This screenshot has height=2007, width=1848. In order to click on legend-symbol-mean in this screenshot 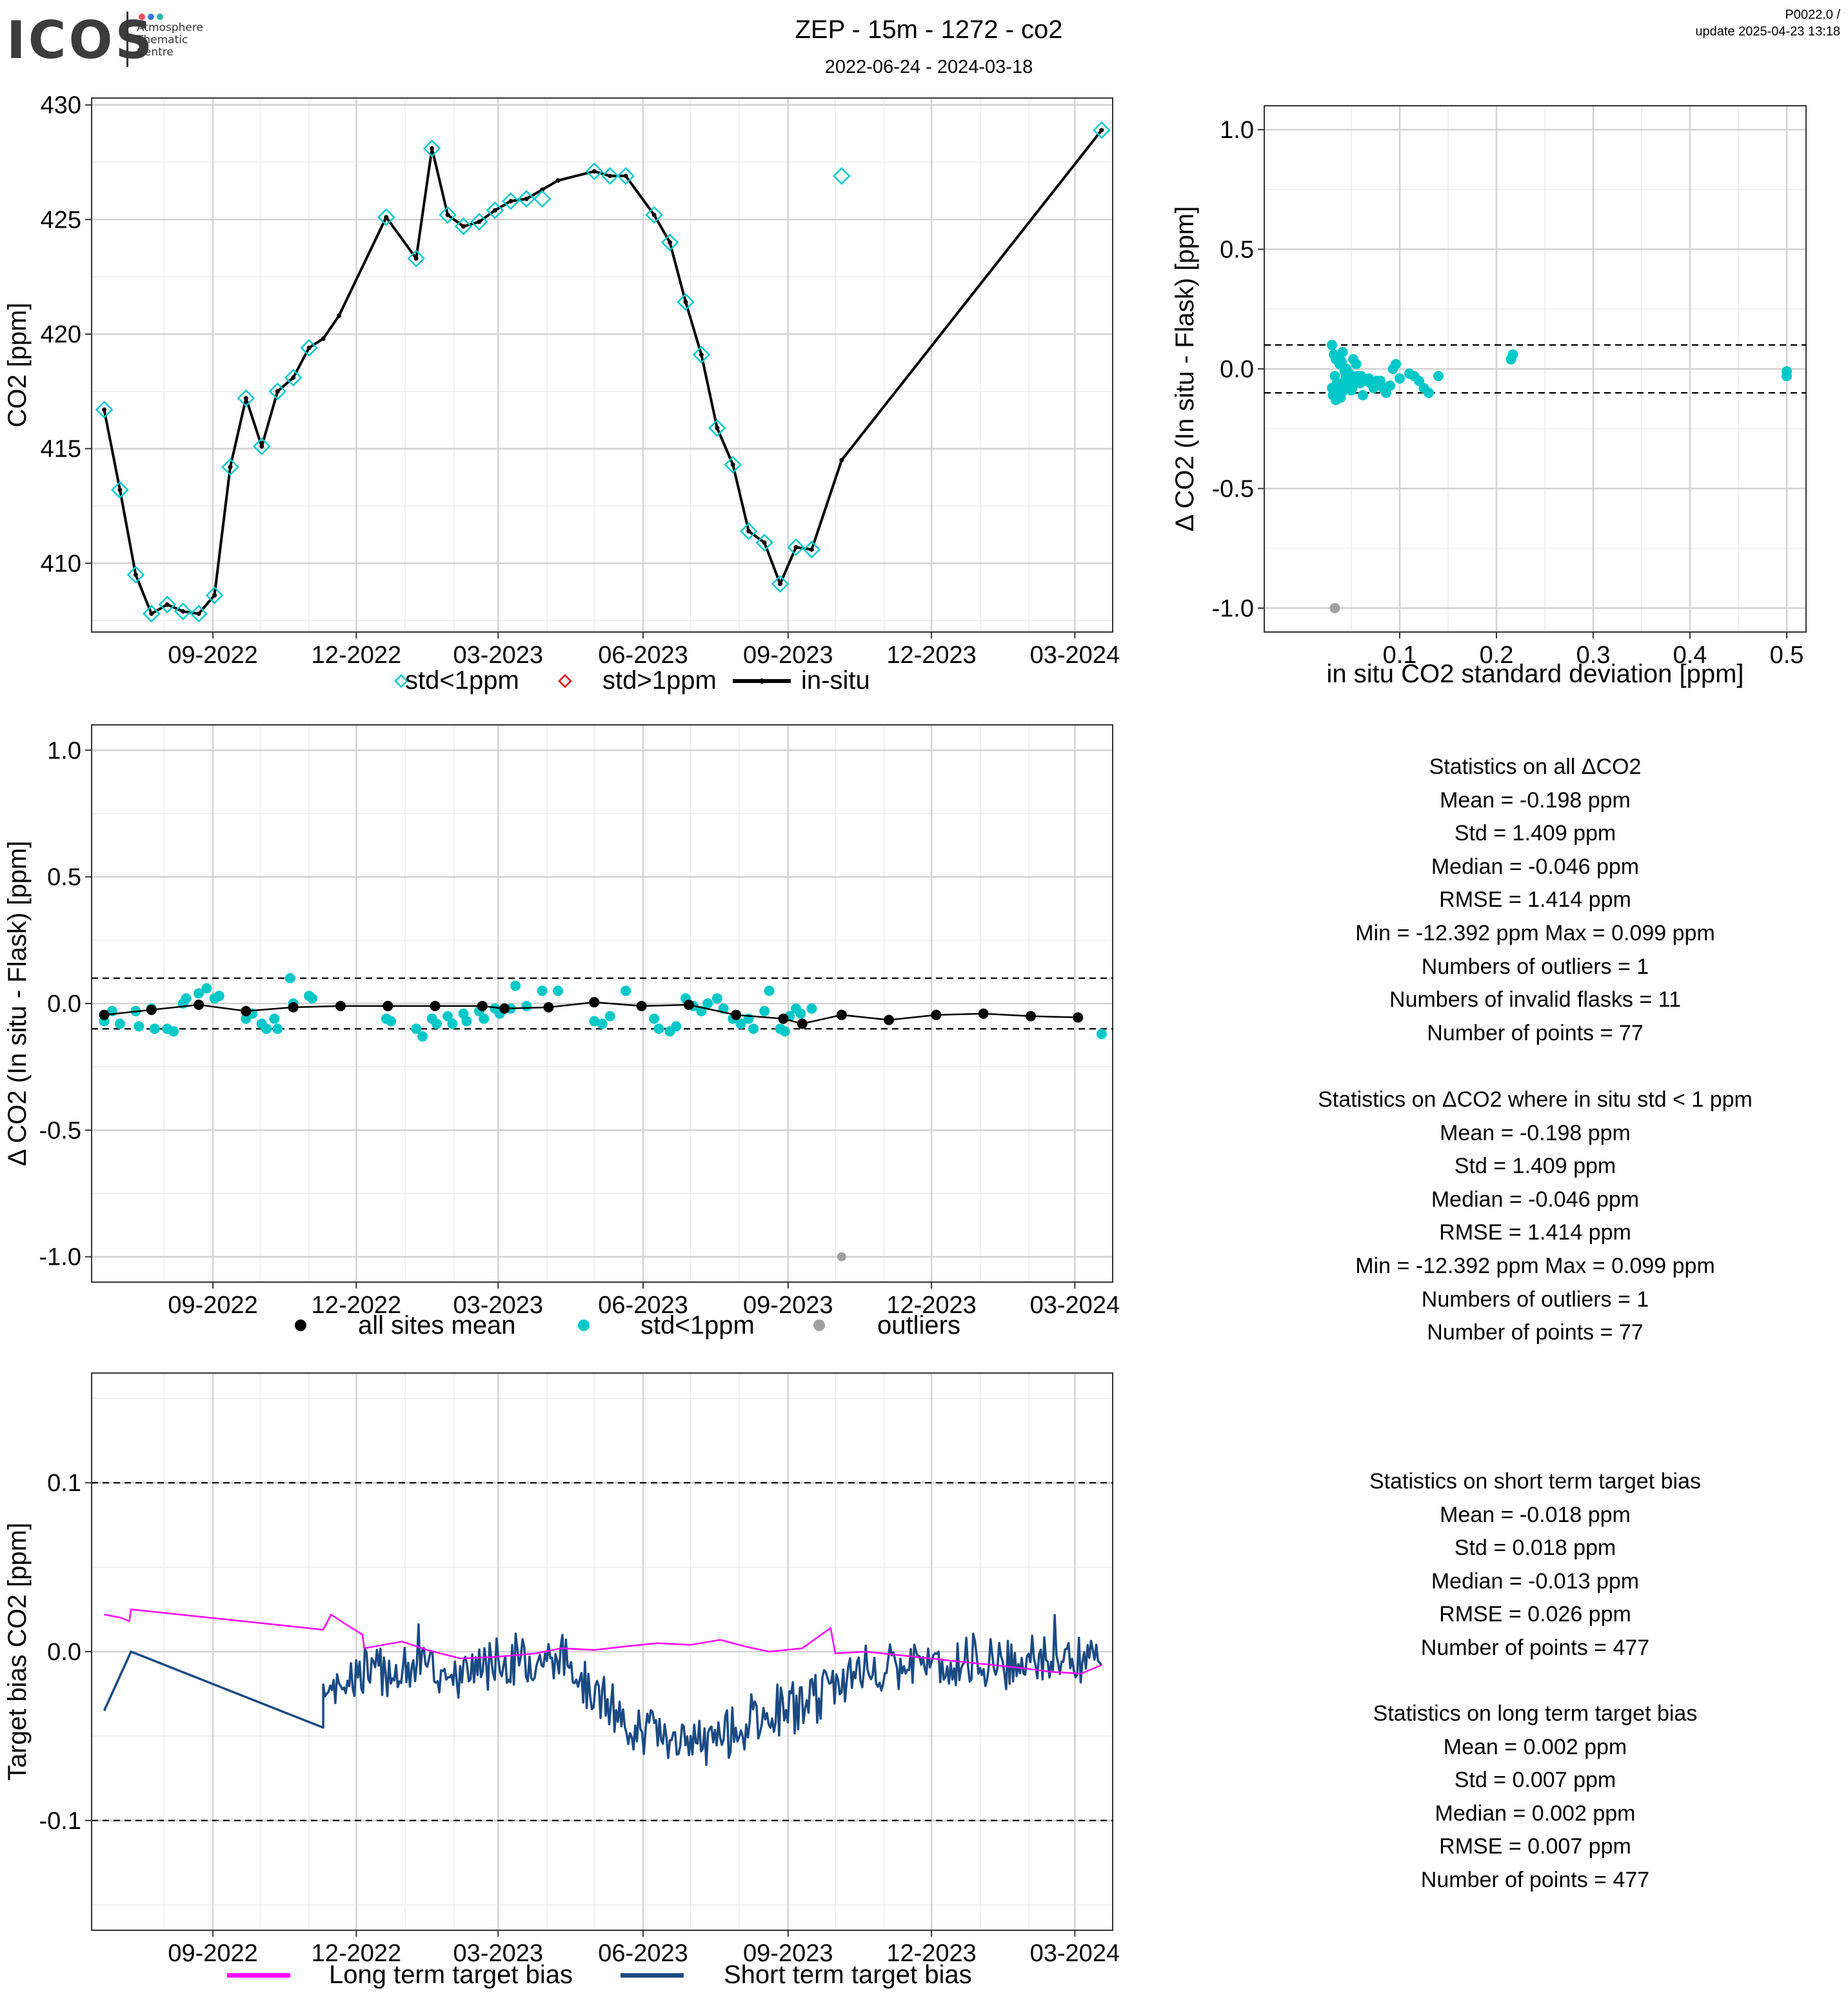, I will do `click(300, 1325)`.